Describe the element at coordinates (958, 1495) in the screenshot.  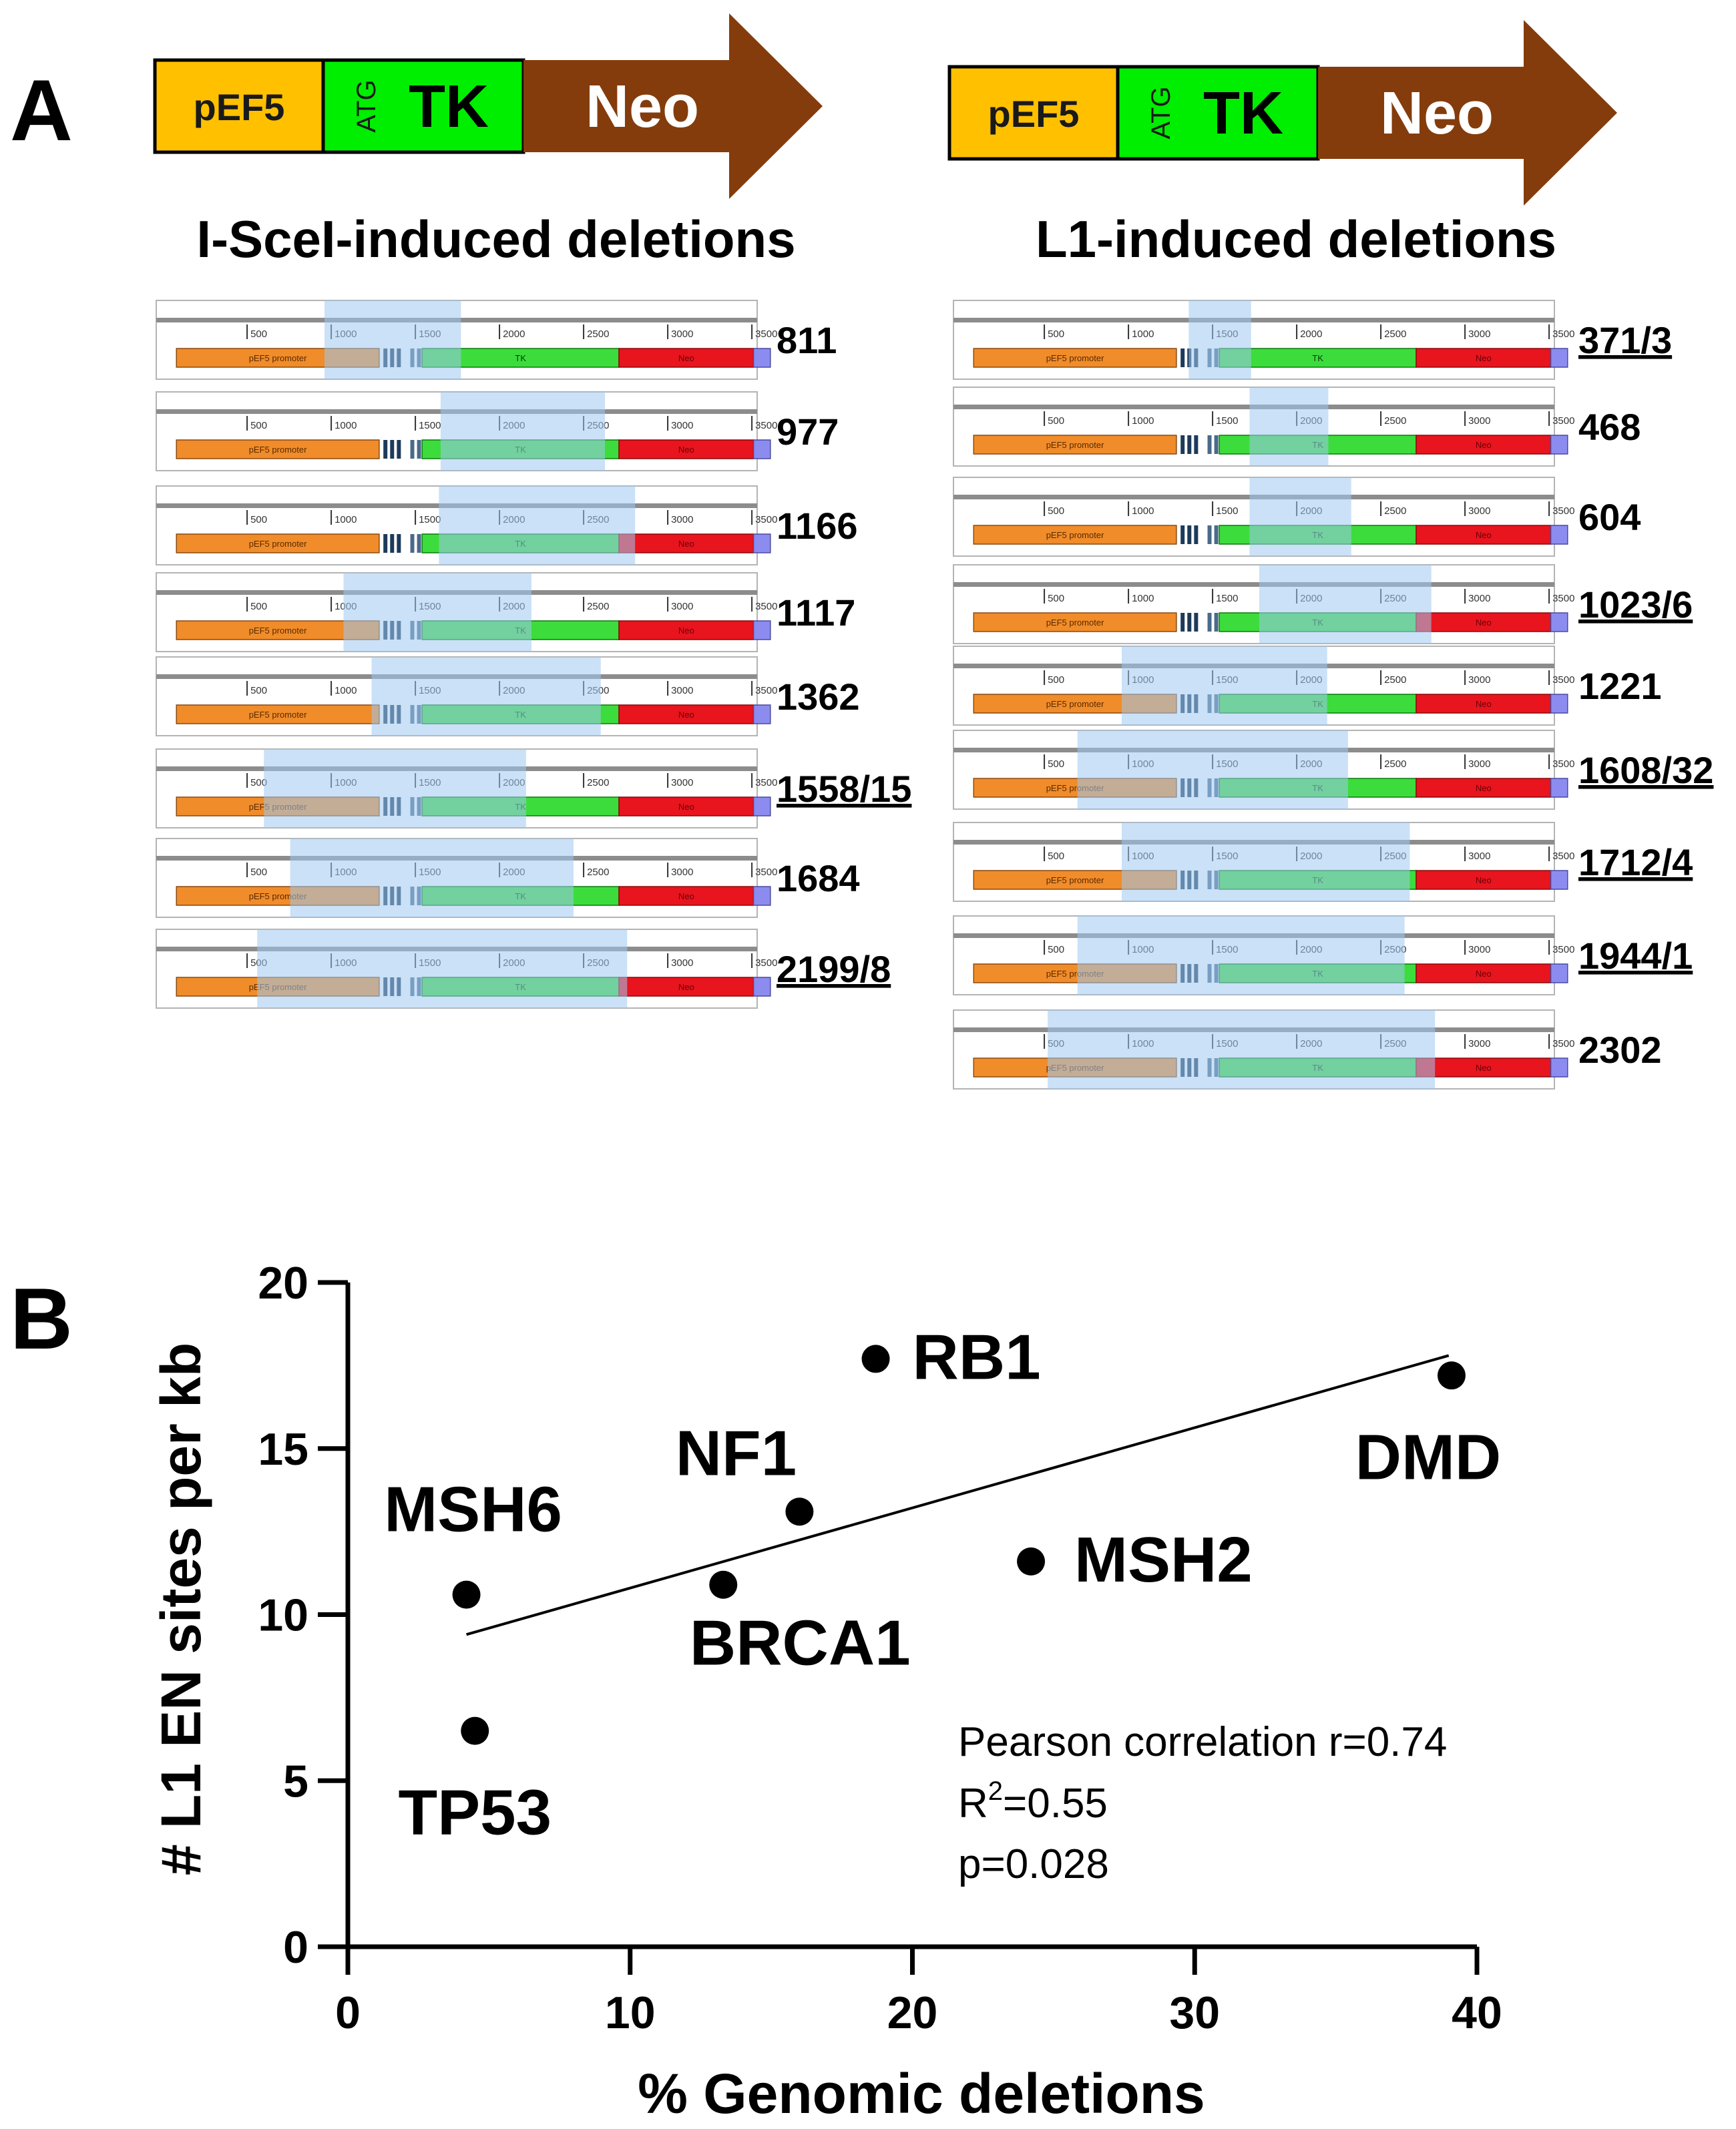
I see `regression-line` at that location.